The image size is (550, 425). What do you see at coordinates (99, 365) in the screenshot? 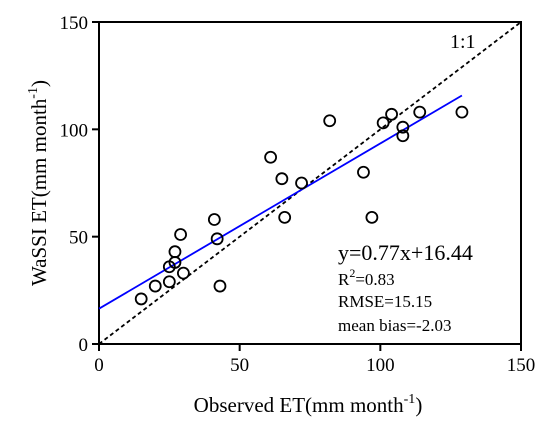
I see `x-tick-label: 0` at bounding box center [99, 365].